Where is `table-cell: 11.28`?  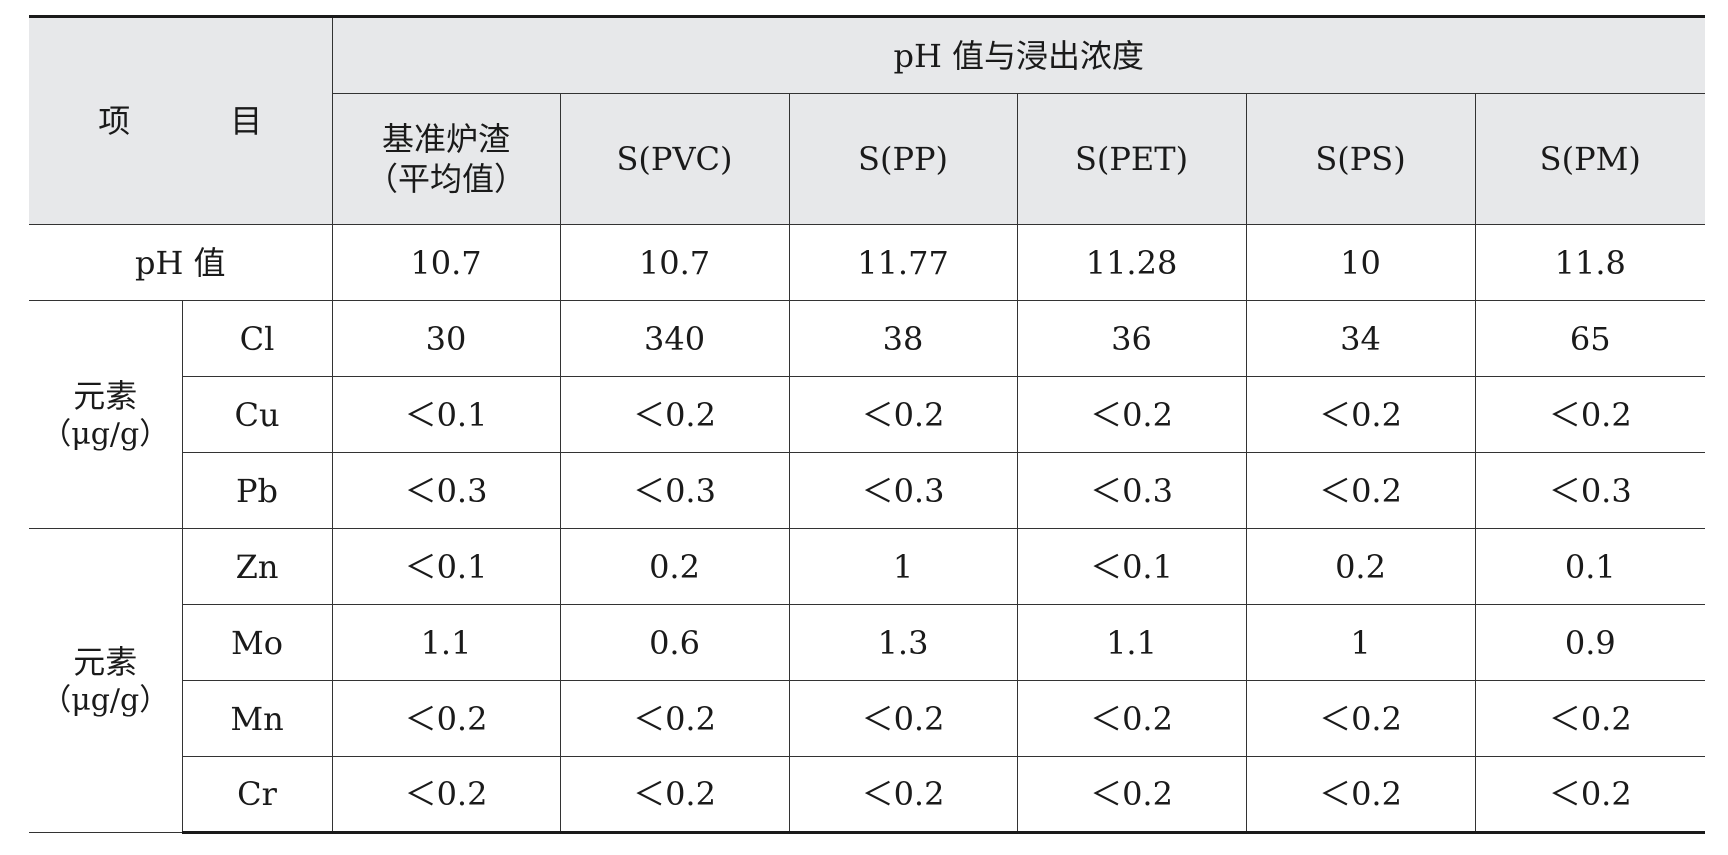
table-cell: 11.28 is located at coordinates (1131, 262).